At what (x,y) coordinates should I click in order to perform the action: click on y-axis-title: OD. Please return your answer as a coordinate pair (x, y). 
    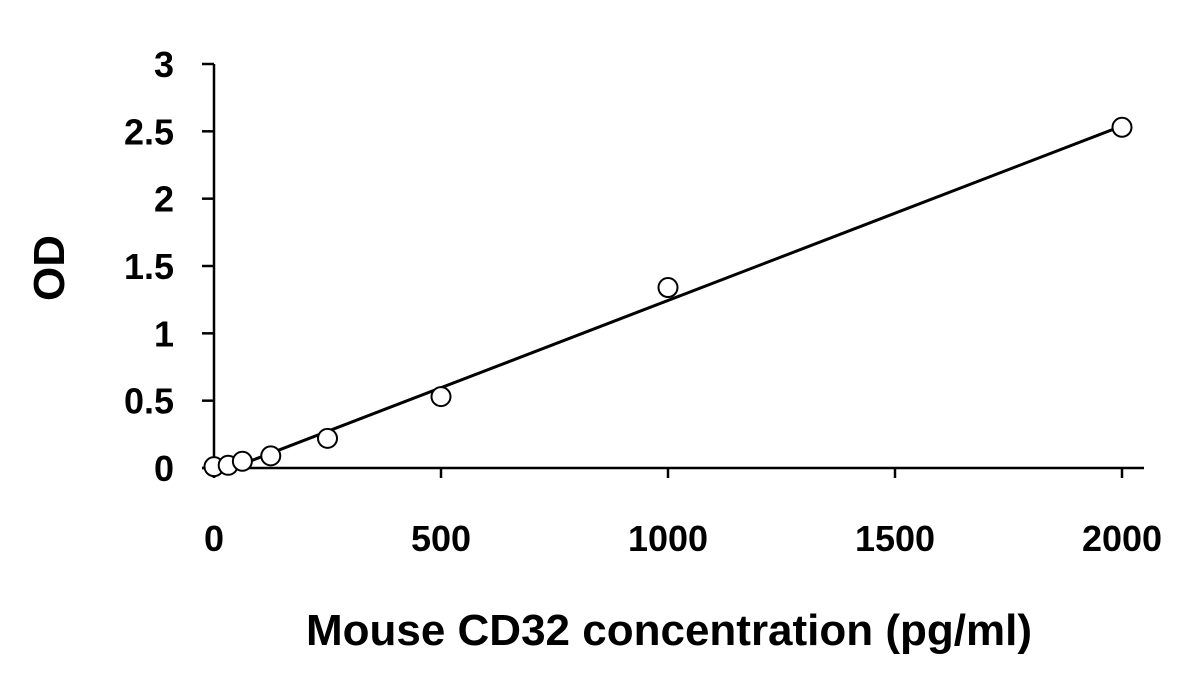
    Looking at the image, I should click on (49, 268).